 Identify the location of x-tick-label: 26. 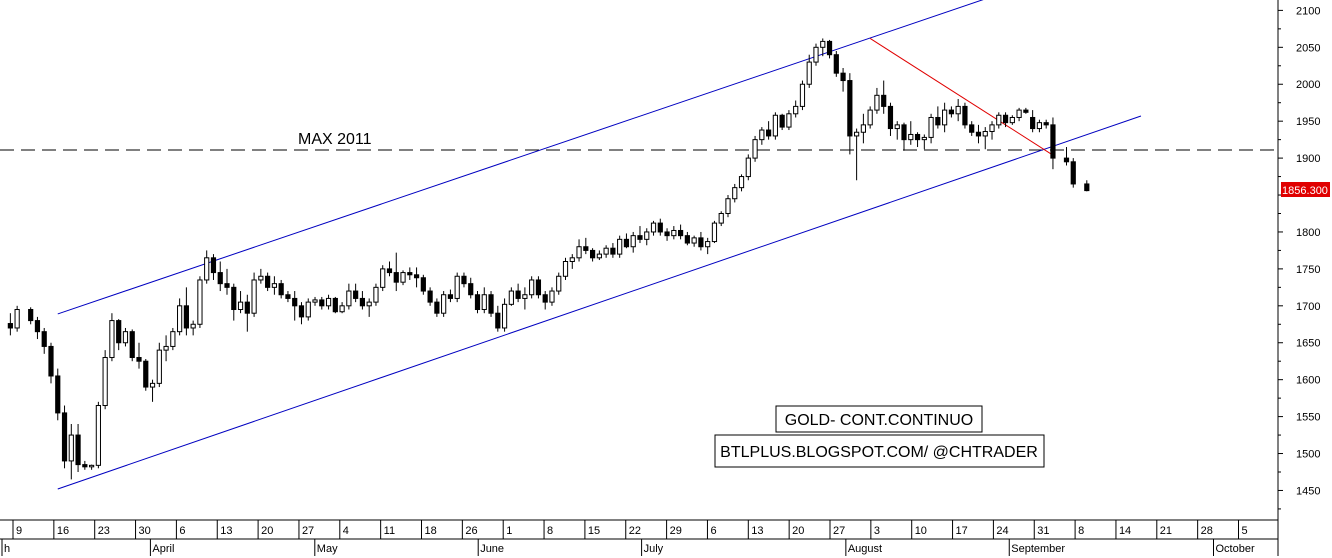
(471, 531).